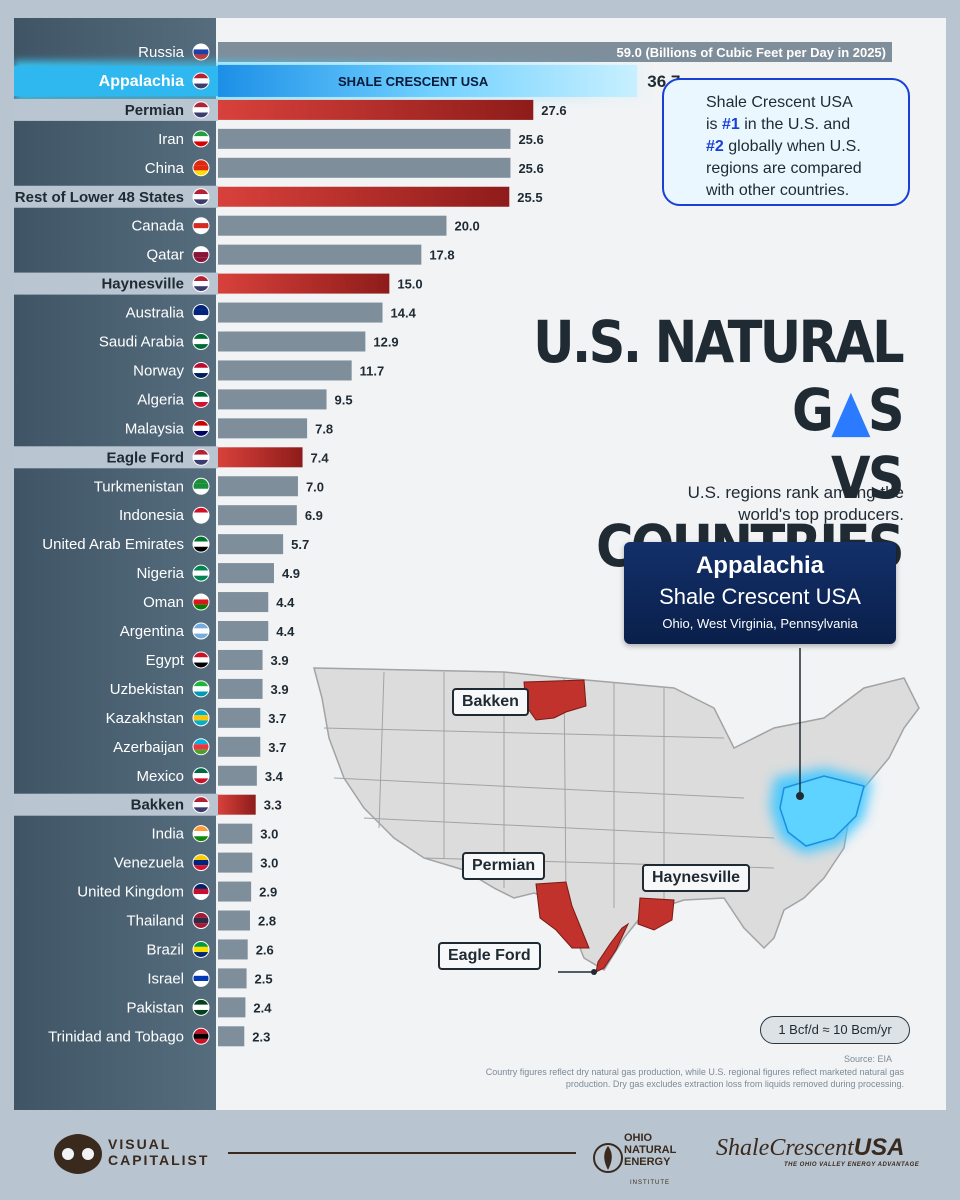 The image size is (960, 1200). Describe the element at coordinates (273, 805) in the screenshot. I see `data-label: 3.3` at that location.